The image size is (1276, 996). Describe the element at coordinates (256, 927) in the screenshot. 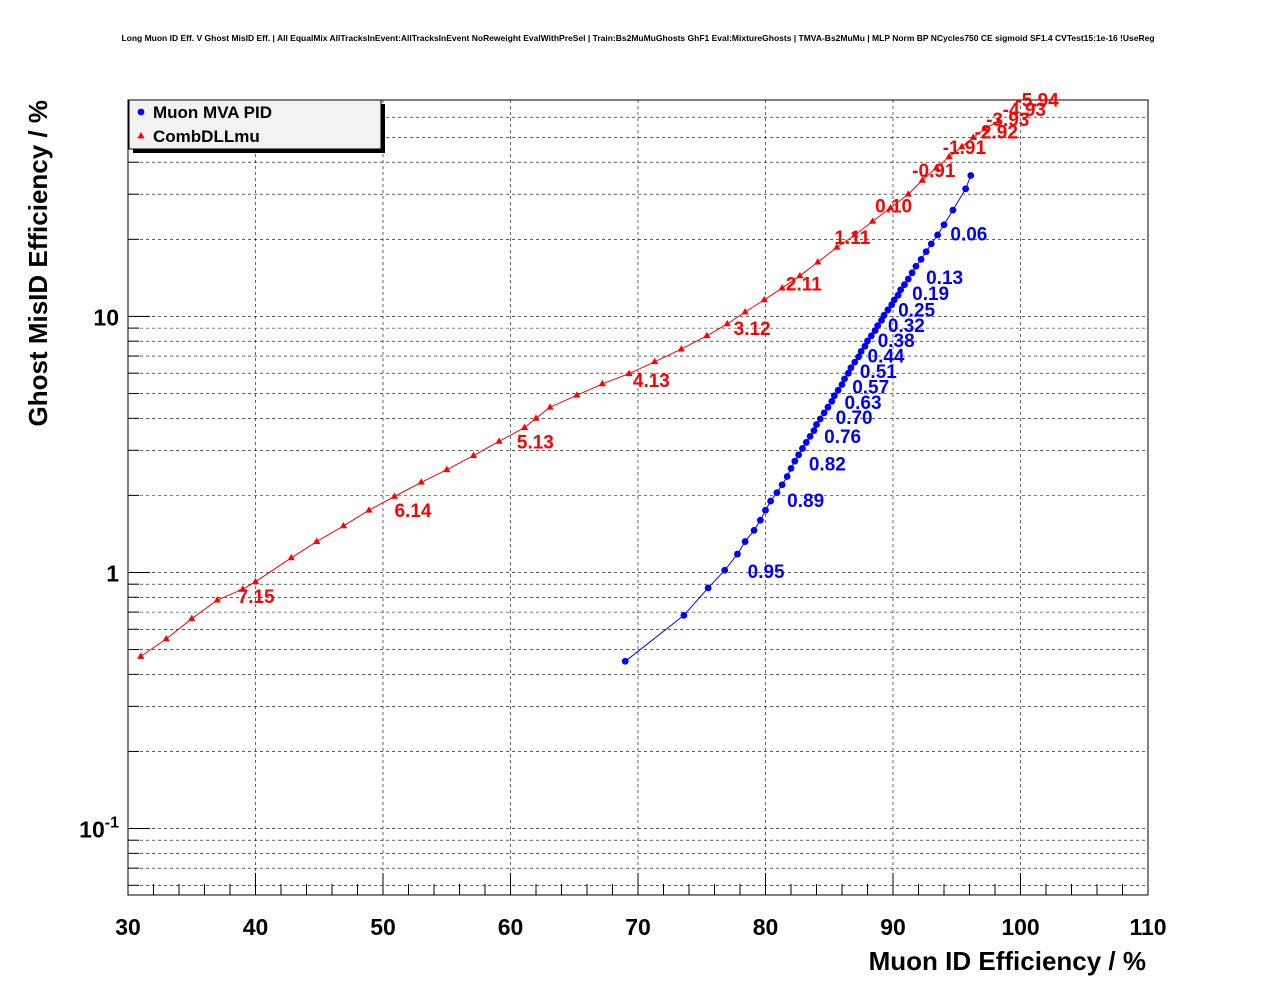

I see `x-tick-label: 40` at that location.